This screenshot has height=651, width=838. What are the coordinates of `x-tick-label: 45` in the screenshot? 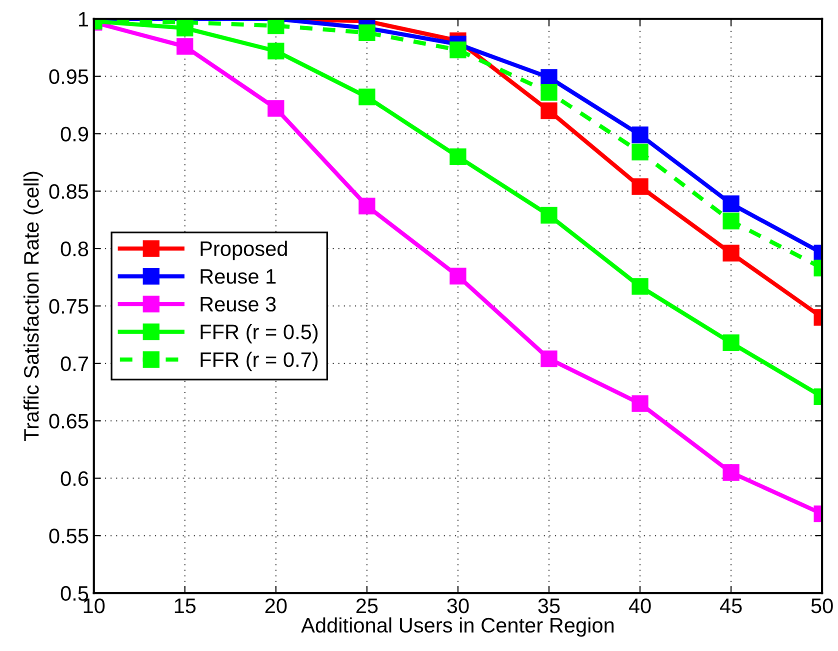 It's located at (731, 606).